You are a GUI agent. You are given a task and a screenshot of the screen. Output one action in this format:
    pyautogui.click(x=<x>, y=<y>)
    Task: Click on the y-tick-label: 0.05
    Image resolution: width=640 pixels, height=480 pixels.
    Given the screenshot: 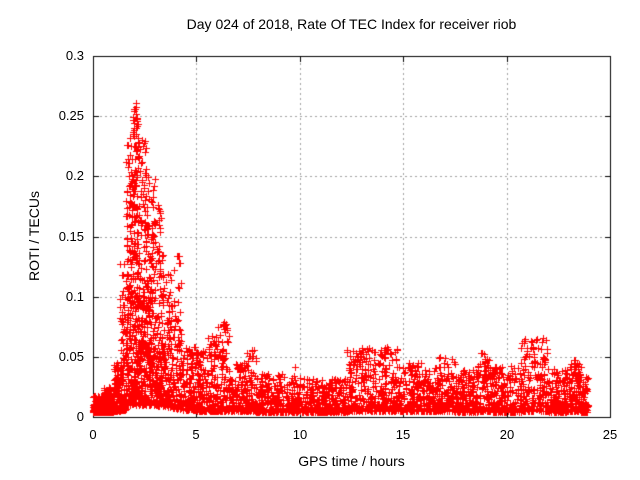 What is the action you would take?
    pyautogui.click(x=71, y=356)
    